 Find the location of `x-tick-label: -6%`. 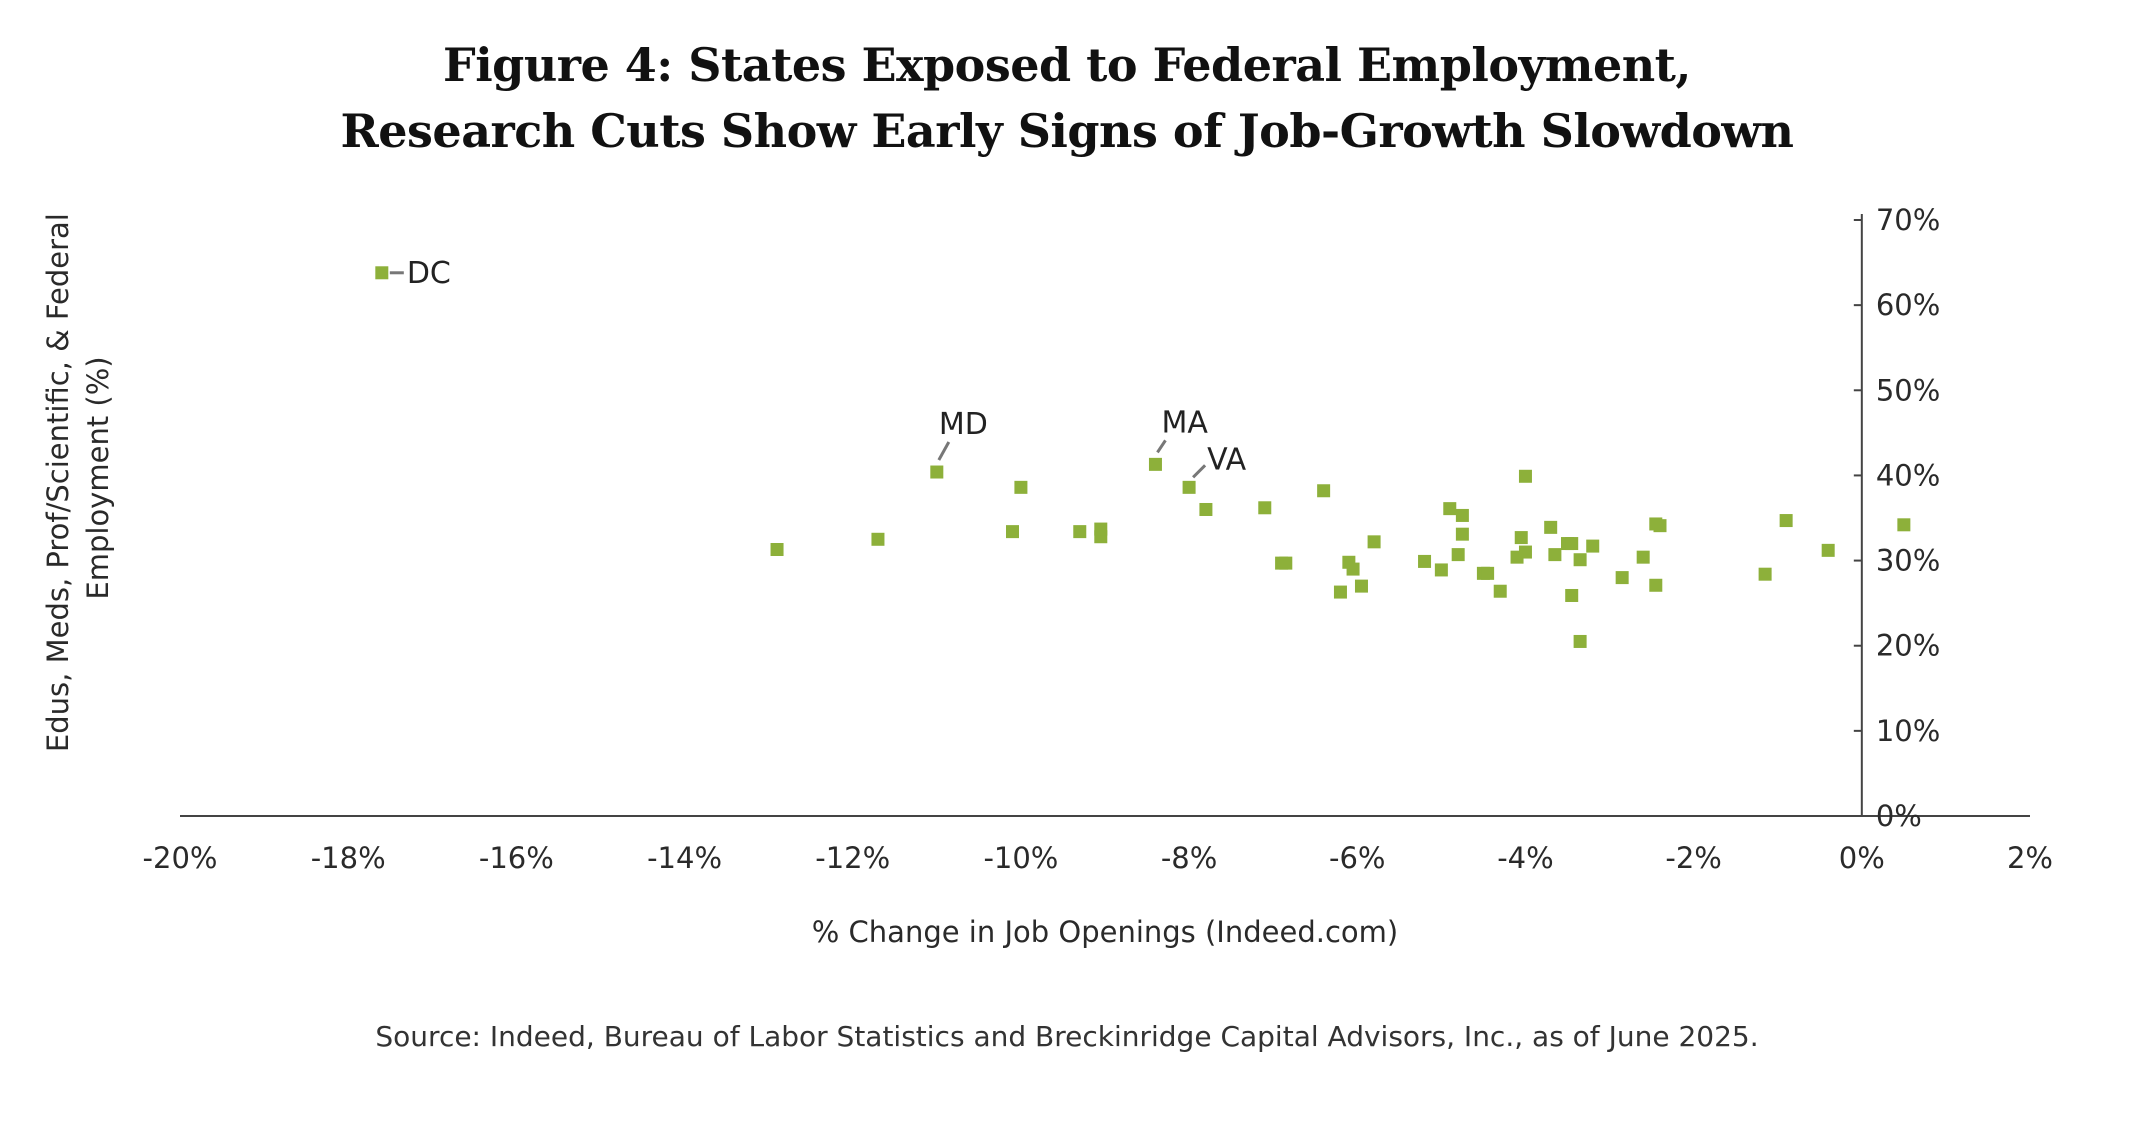

x-tick-label: -6% is located at coordinates (1357, 858).